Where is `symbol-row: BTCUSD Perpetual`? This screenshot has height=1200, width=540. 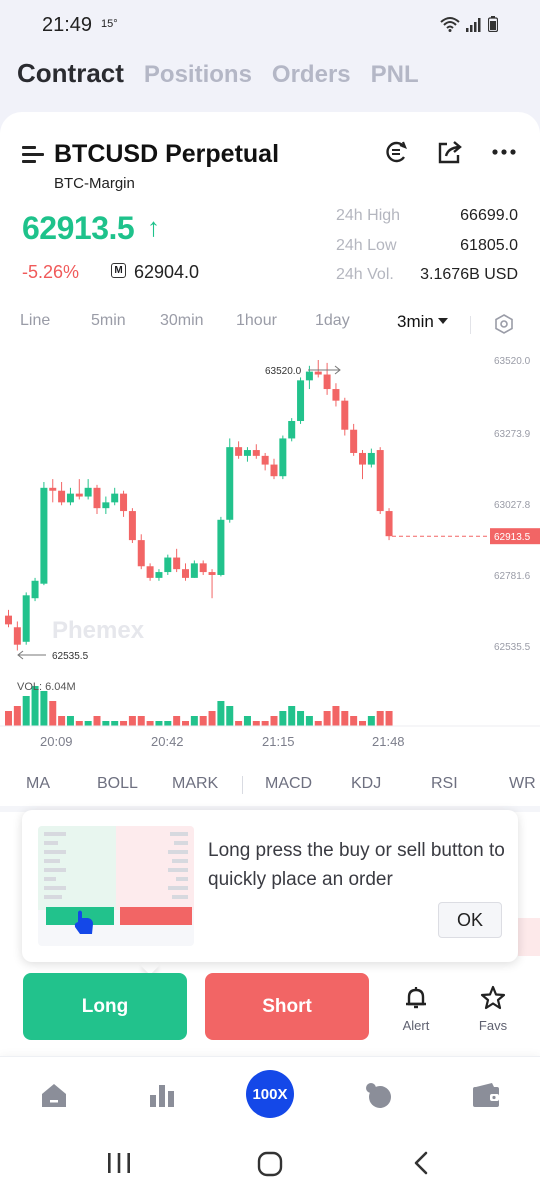 symbol-row: BTCUSD Perpetual is located at coordinates (150, 154).